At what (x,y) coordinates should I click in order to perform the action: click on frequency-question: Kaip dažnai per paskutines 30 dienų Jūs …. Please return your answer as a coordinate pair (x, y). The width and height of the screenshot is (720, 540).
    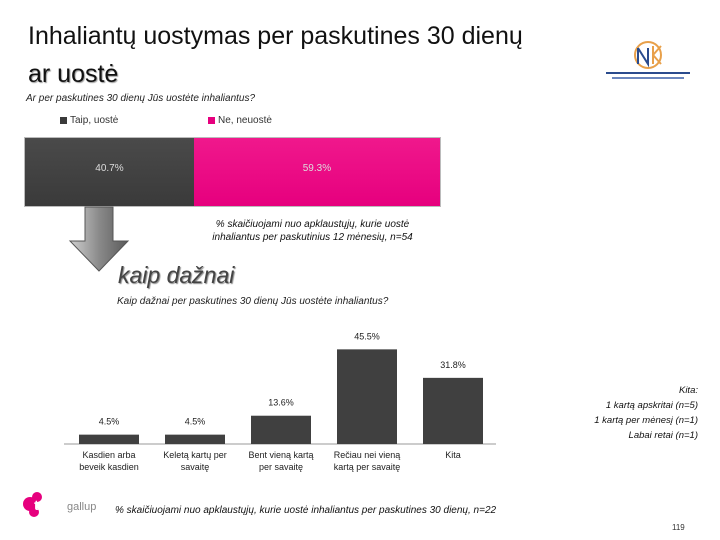
    Looking at the image, I should click on (253, 301).